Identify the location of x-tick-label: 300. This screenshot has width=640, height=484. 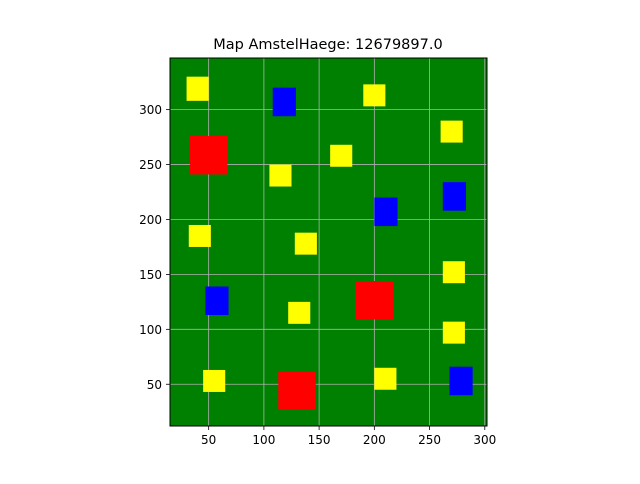
(484, 440).